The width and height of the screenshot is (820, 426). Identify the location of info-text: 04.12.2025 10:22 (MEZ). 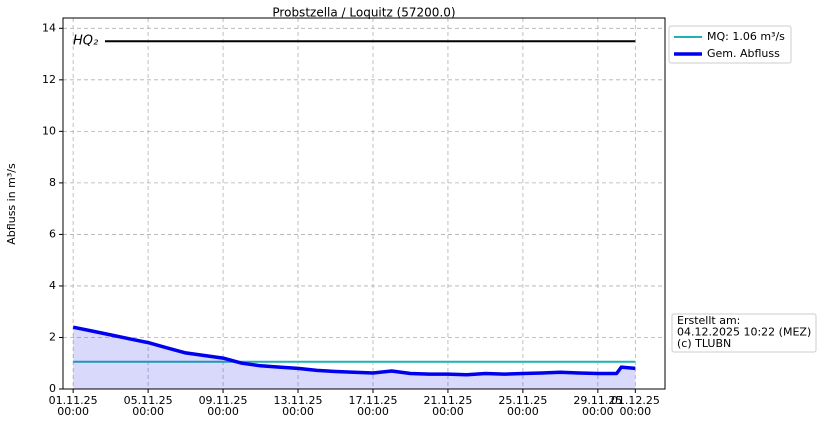
(744, 332).